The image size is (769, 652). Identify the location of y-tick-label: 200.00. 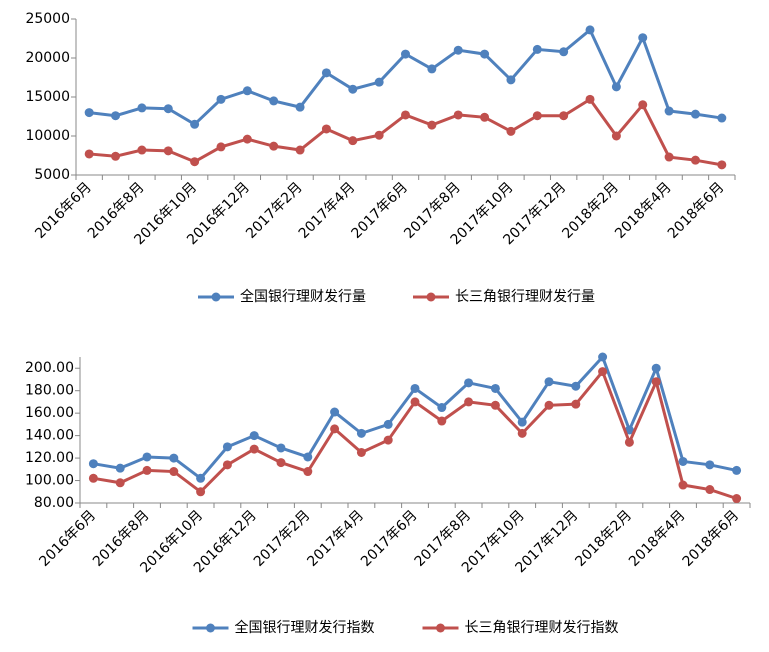
(49, 368).